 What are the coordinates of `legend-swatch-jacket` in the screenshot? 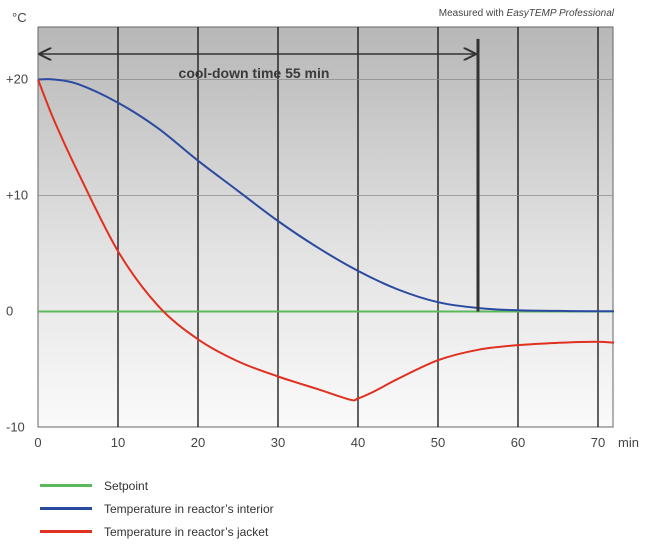 It's located at (66, 531).